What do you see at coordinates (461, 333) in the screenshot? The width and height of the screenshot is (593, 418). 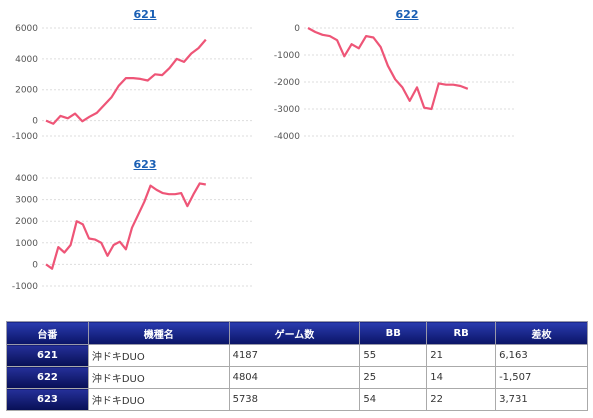 I see `header-rb: RB` at bounding box center [461, 333].